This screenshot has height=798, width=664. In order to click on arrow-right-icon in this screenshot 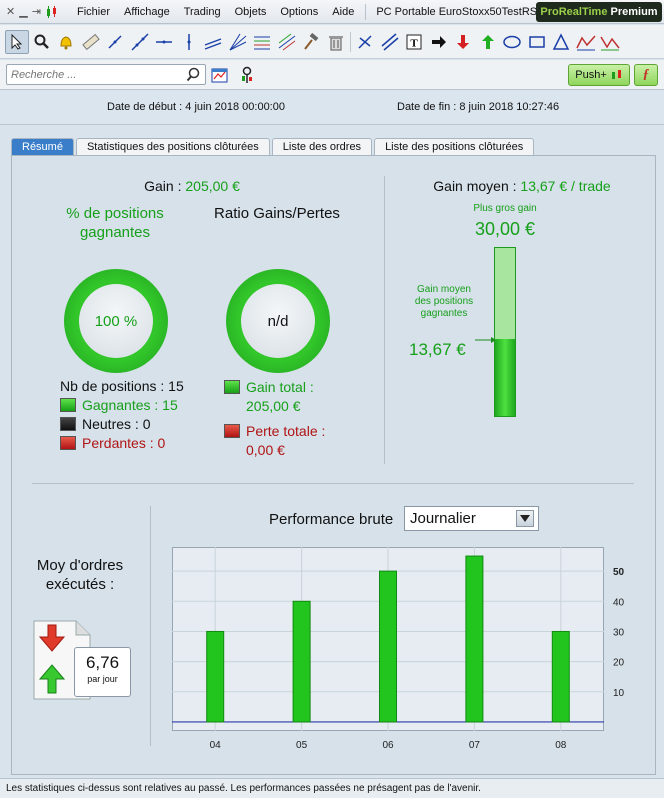, I will do `click(439, 42)`.